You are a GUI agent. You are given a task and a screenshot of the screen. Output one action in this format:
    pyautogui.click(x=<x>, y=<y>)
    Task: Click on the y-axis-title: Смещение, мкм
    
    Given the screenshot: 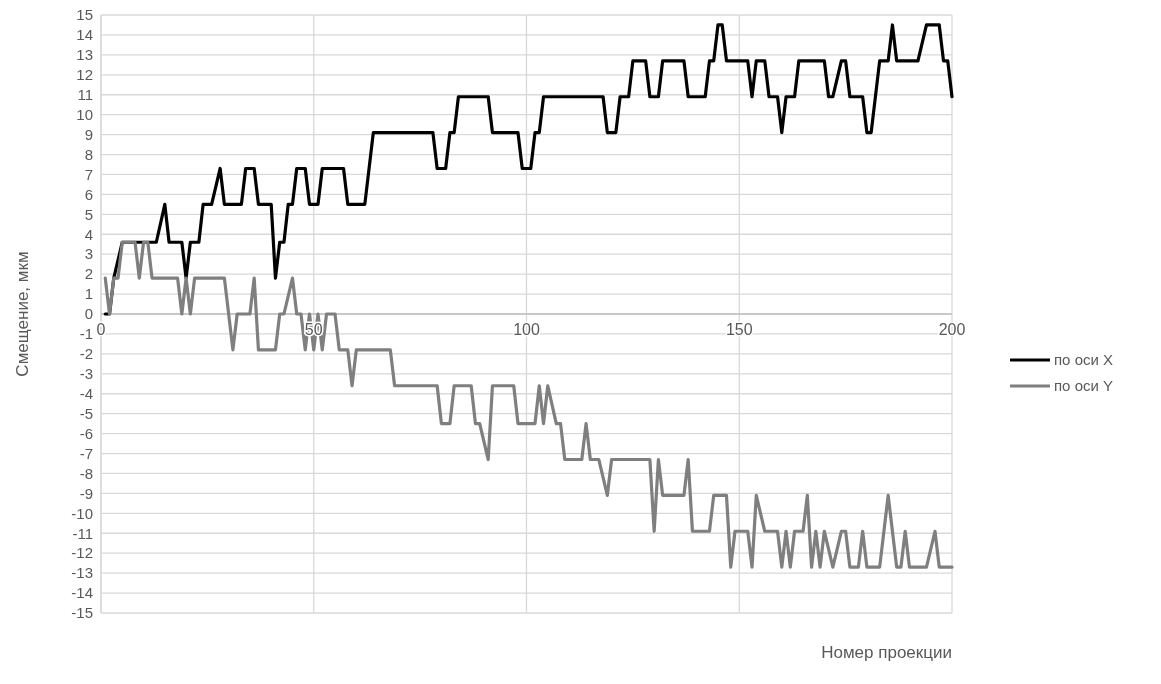 What is the action you would take?
    pyautogui.click(x=22, y=314)
    